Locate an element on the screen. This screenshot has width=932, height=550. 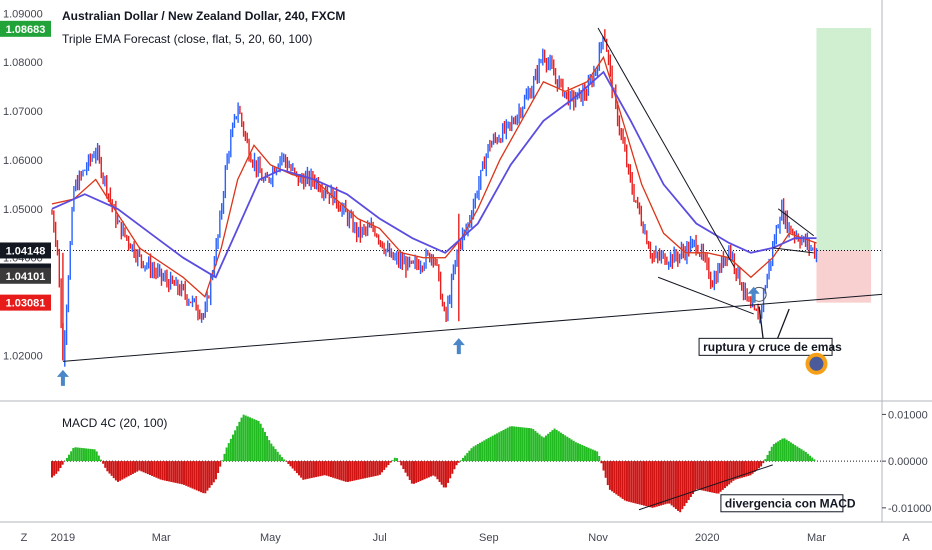
price-tick-label: 1.07000 is located at coordinates (23, 112).